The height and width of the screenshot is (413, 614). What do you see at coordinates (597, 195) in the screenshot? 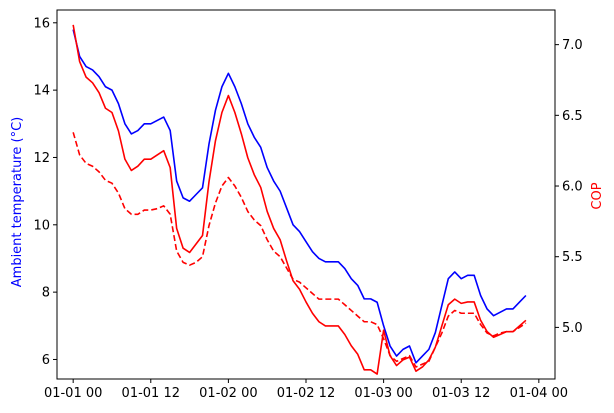
I see `right-axis-label: COP` at bounding box center [597, 195].